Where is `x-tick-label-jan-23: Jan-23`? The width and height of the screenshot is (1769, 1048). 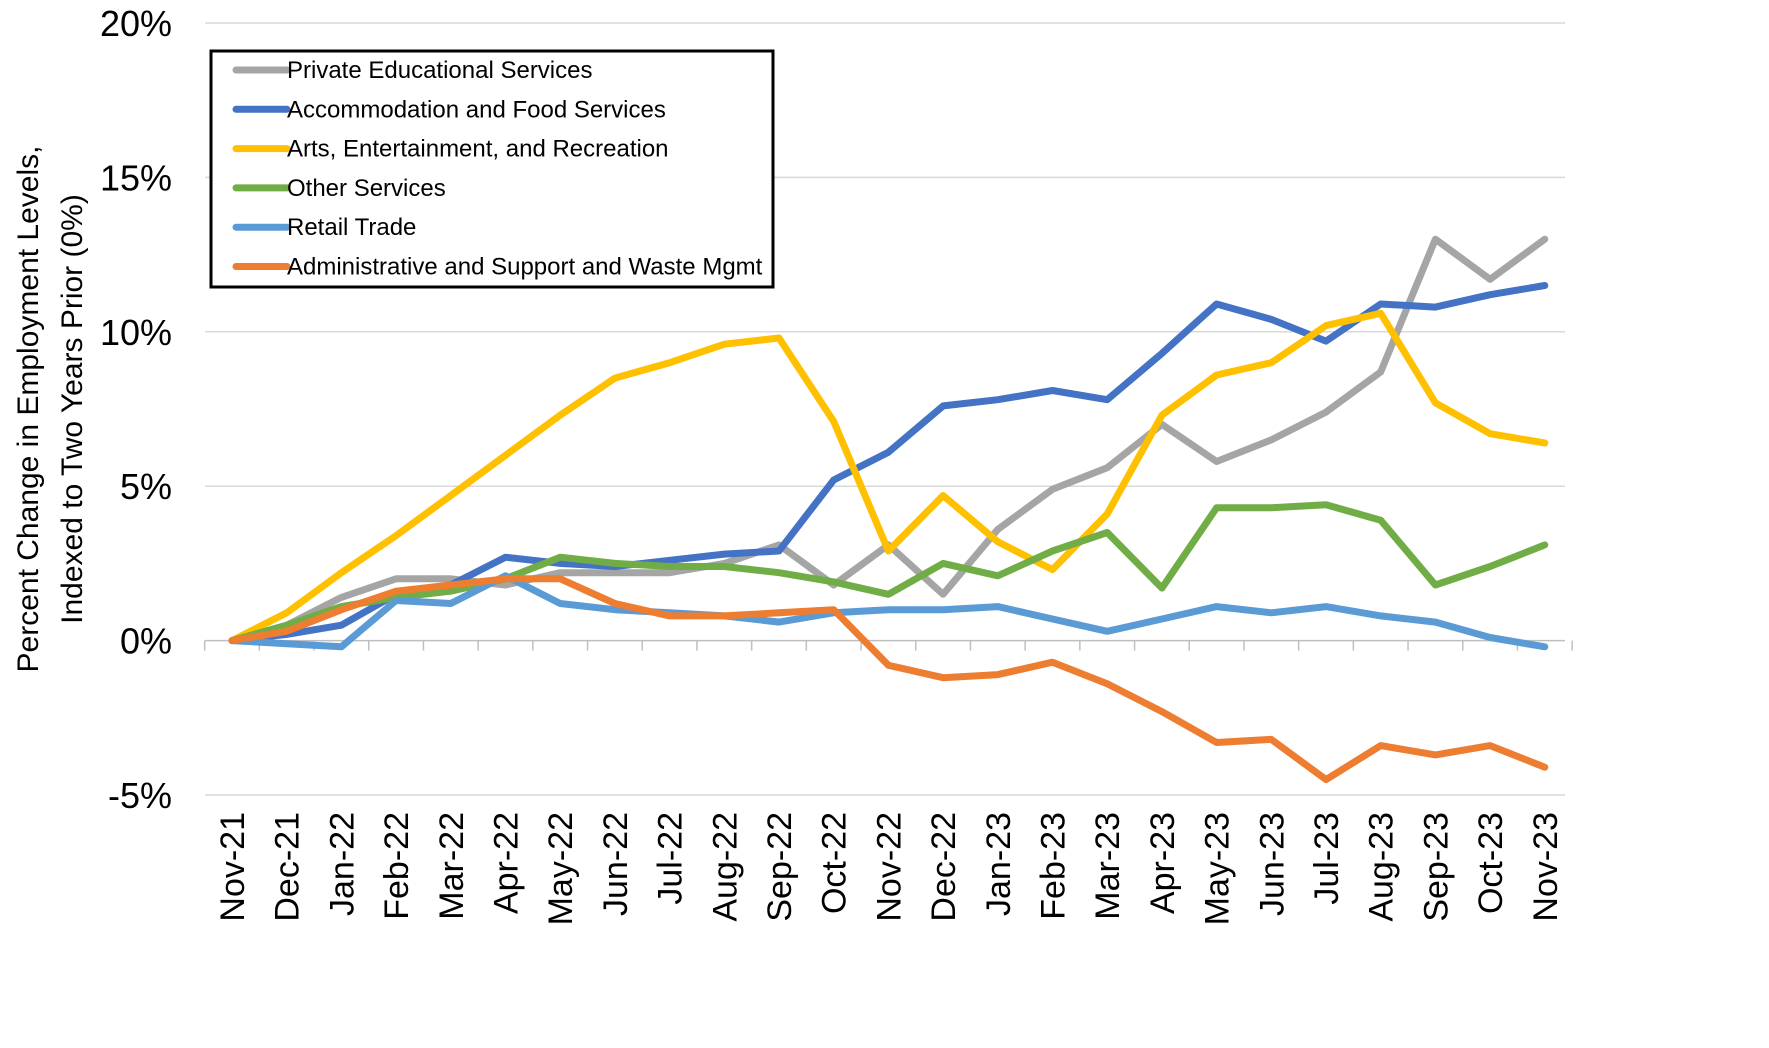
x-tick-label-jan-23: Jan-23 is located at coordinates (999, 864).